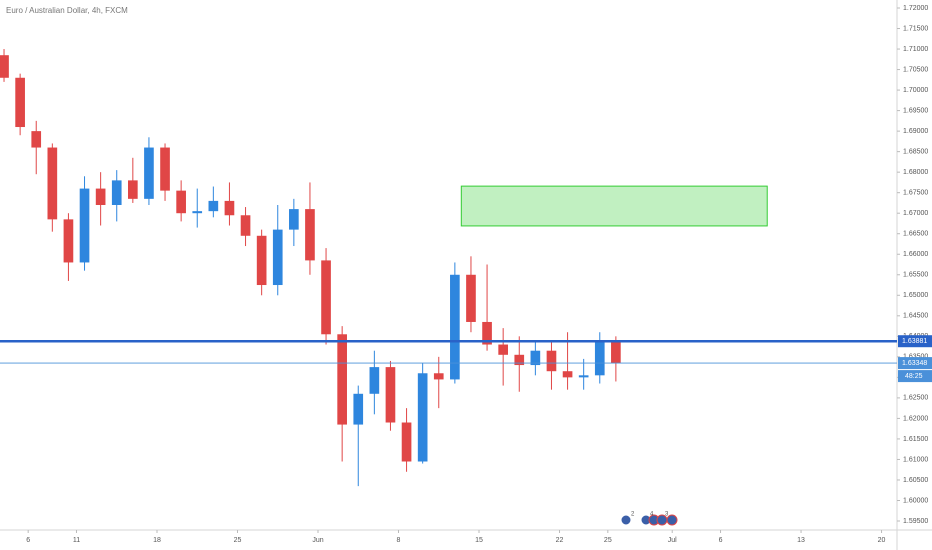 The height and width of the screenshot is (550, 932). Describe the element at coordinates (399, 540) in the screenshot. I see `x-tick-label: 8` at that location.